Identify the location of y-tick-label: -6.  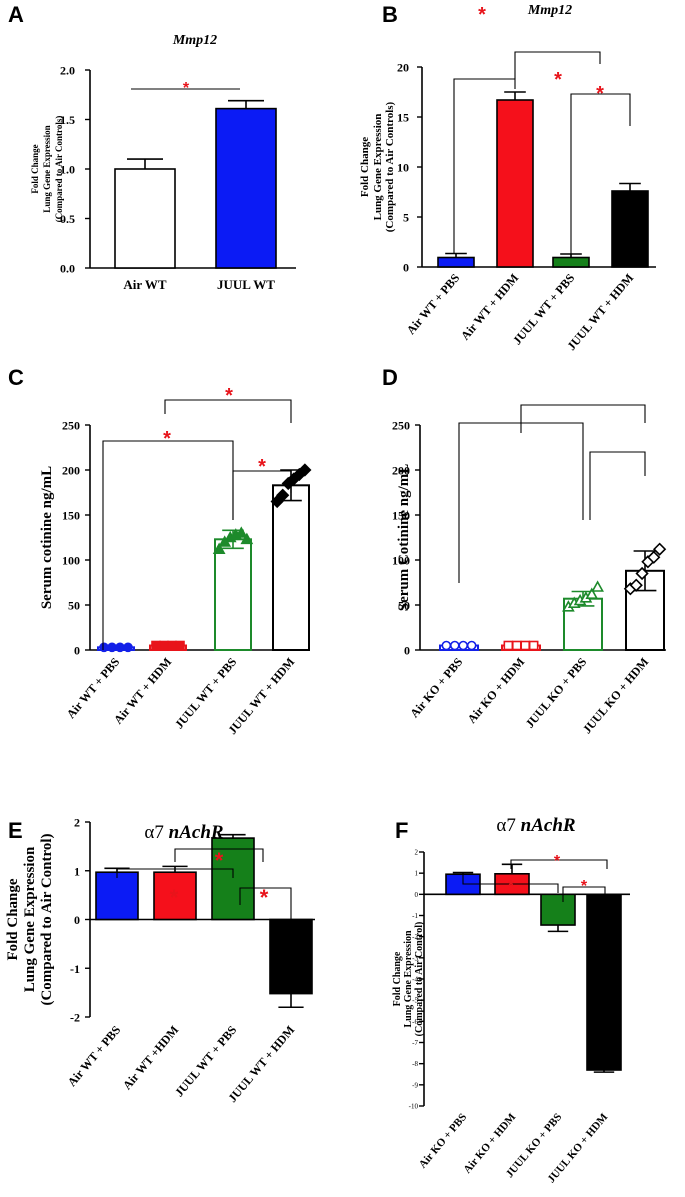
(415, 1022).